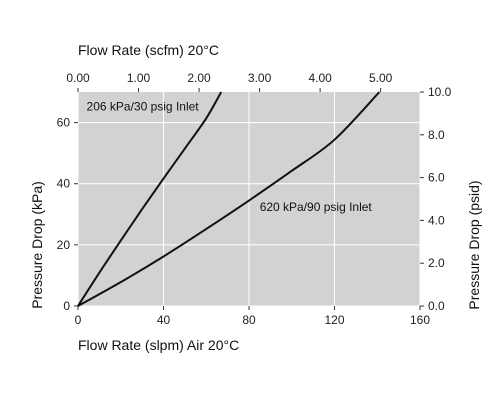 The image size is (500, 414). Describe the element at coordinates (139, 78) in the screenshot. I see `top-tick-label: 1.00` at that location.